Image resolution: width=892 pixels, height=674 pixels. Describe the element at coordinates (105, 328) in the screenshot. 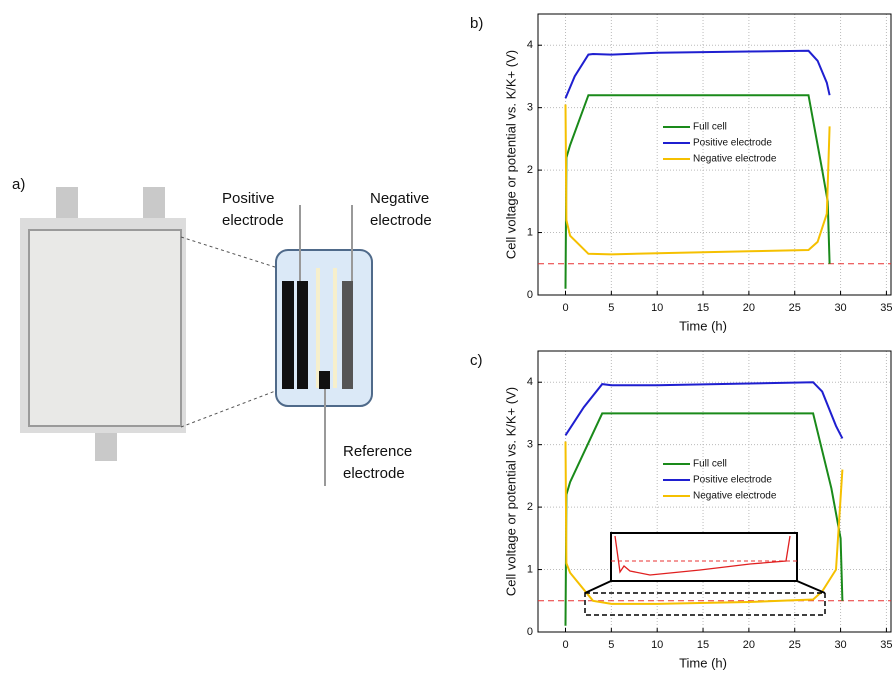

I see `cell-pocket` at that location.